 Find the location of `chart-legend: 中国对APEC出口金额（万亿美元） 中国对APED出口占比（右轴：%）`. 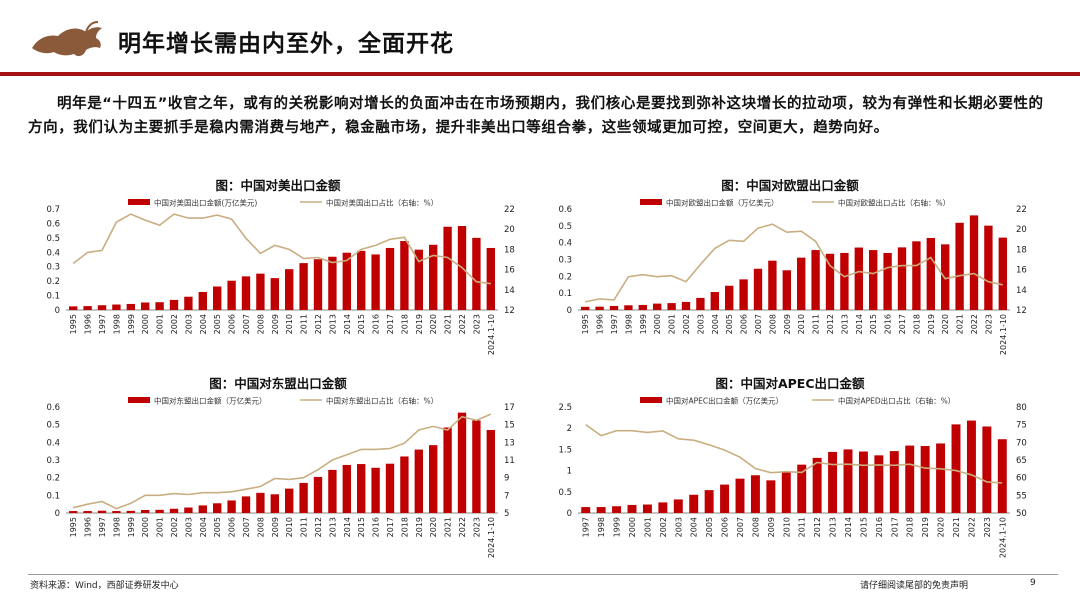

chart-legend: 中国对APEC出口金额（万亿美元） 中国对APED出口占比（右轴：%） is located at coordinates (797, 401).